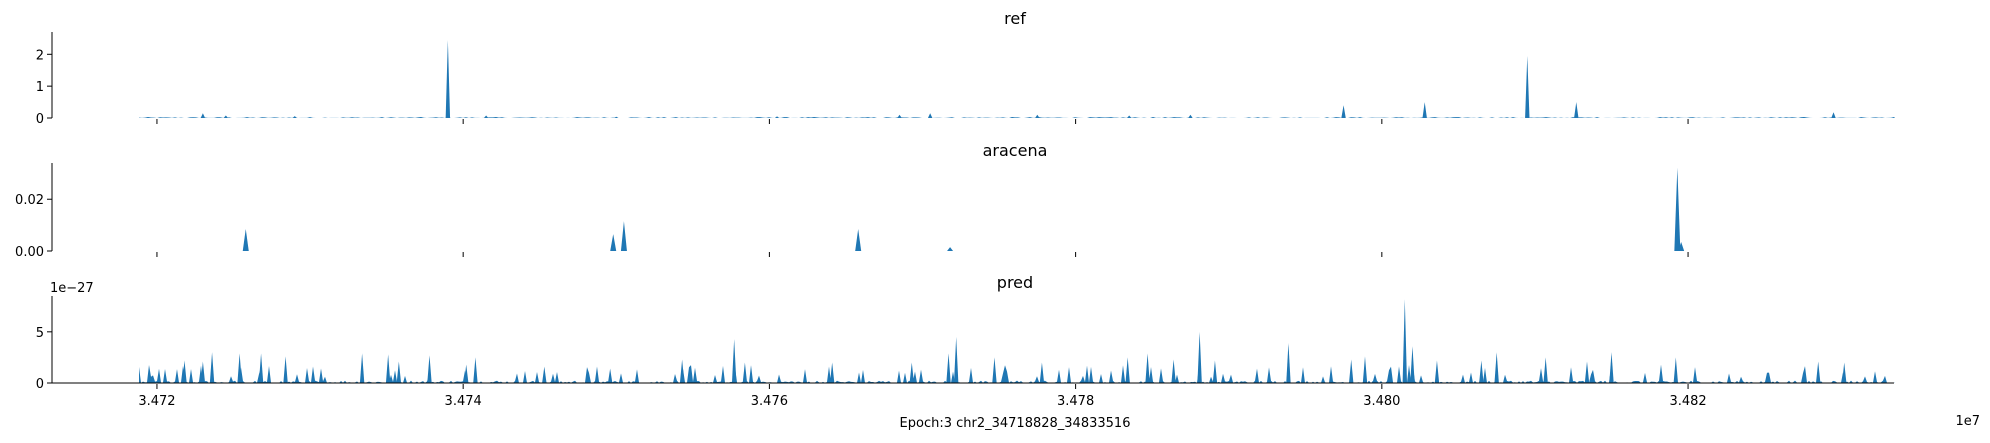  I want to click on y-tick-label: 0.00, so click(29, 252).